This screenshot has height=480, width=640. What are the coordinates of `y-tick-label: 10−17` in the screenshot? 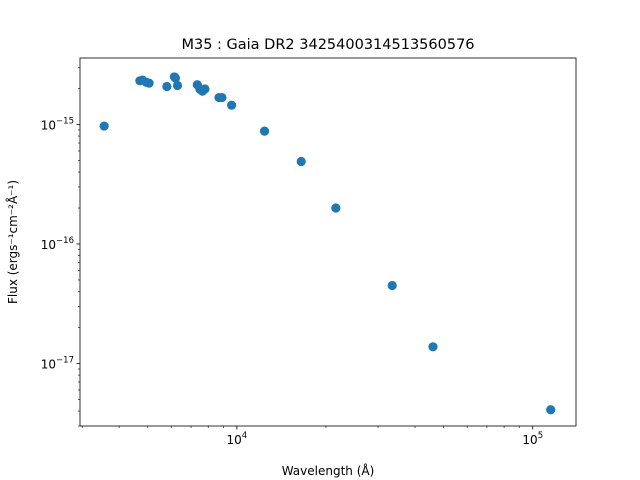 It's located at (57, 364).